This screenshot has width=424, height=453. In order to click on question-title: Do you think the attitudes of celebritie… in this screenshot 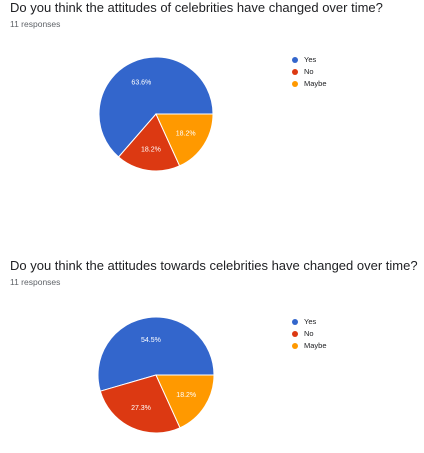, I will do `click(196, 7)`.